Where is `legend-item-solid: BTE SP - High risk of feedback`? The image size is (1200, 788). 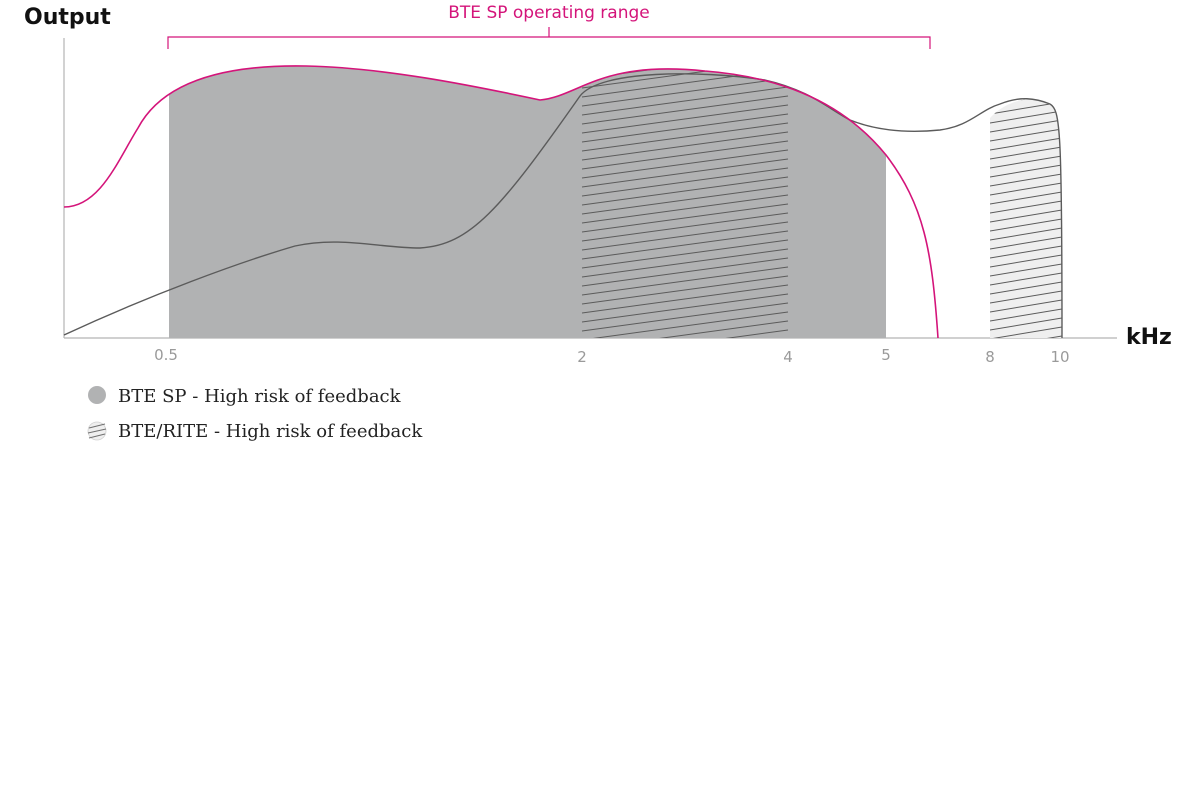 legend-item-solid: BTE SP - High risk of feedback is located at coordinates (245, 396).